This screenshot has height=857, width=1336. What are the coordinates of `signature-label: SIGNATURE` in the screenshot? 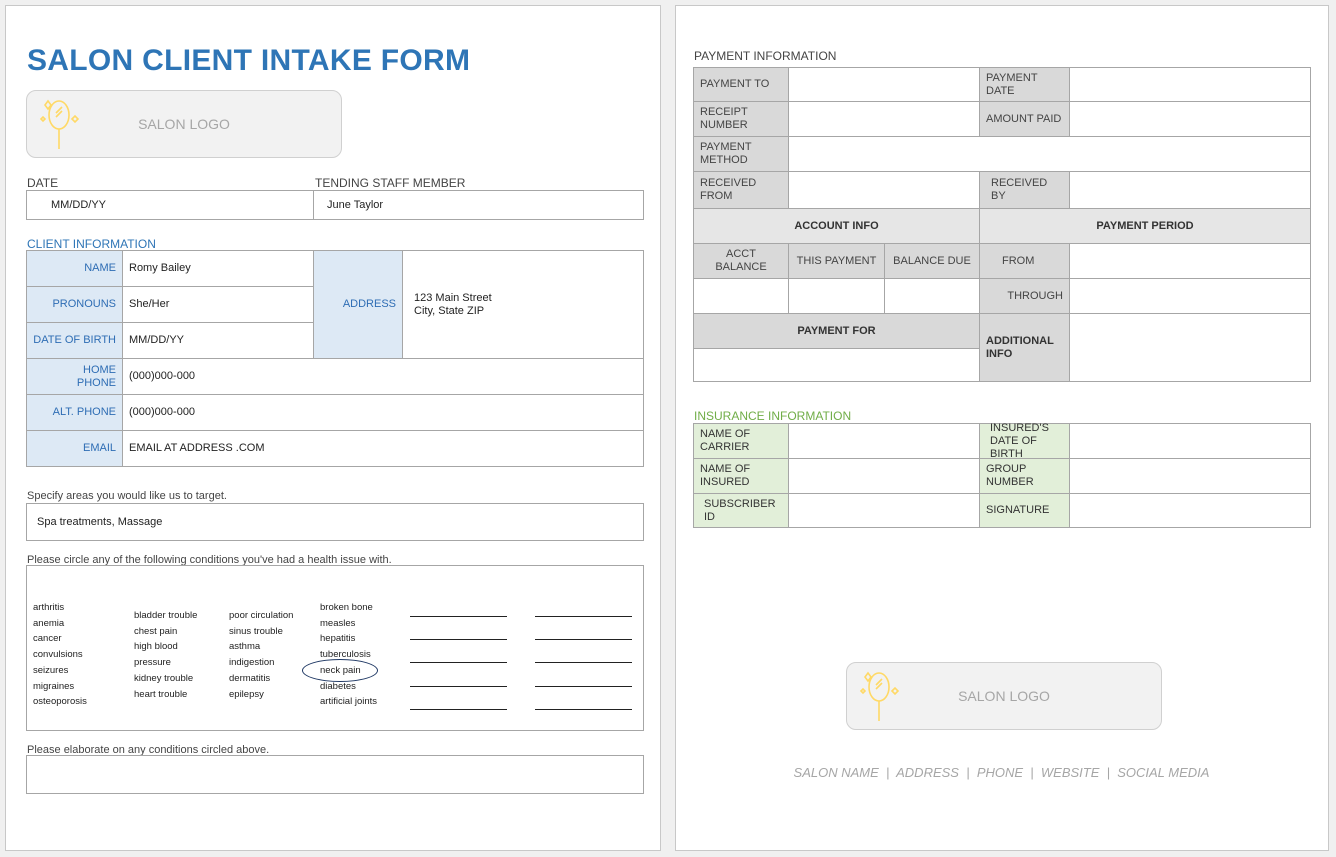 It's located at (1024, 510).